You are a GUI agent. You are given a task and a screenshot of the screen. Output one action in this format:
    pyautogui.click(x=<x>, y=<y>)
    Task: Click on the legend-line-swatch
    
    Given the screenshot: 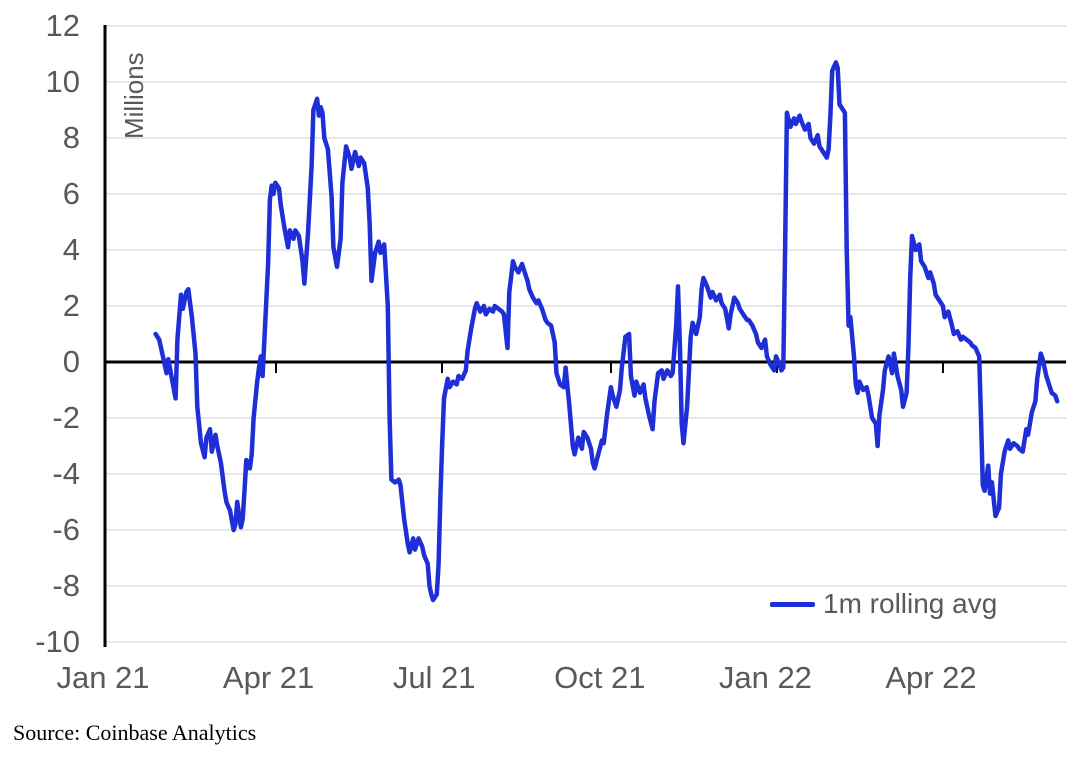 What is the action you would take?
    pyautogui.click(x=792, y=604)
    